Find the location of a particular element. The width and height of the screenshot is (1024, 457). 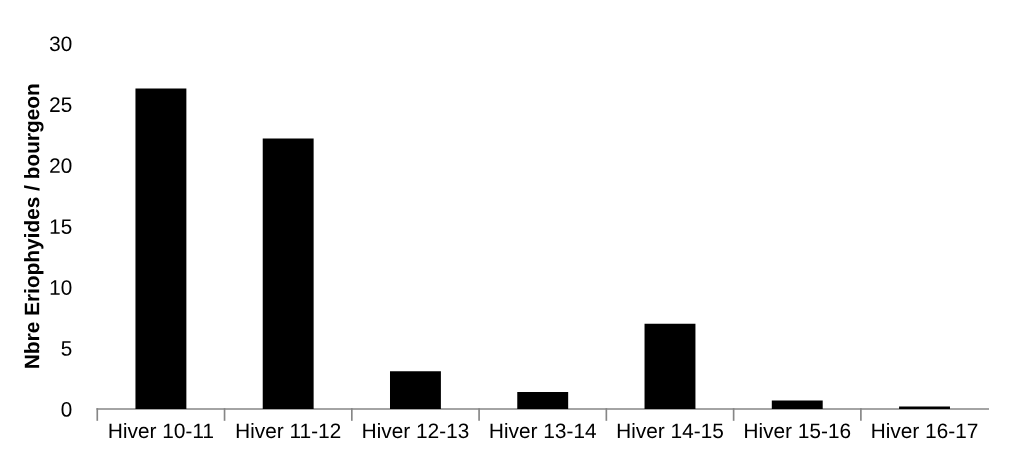

x-tick-label: Hiver 12-13 is located at coordinates (416, 430).